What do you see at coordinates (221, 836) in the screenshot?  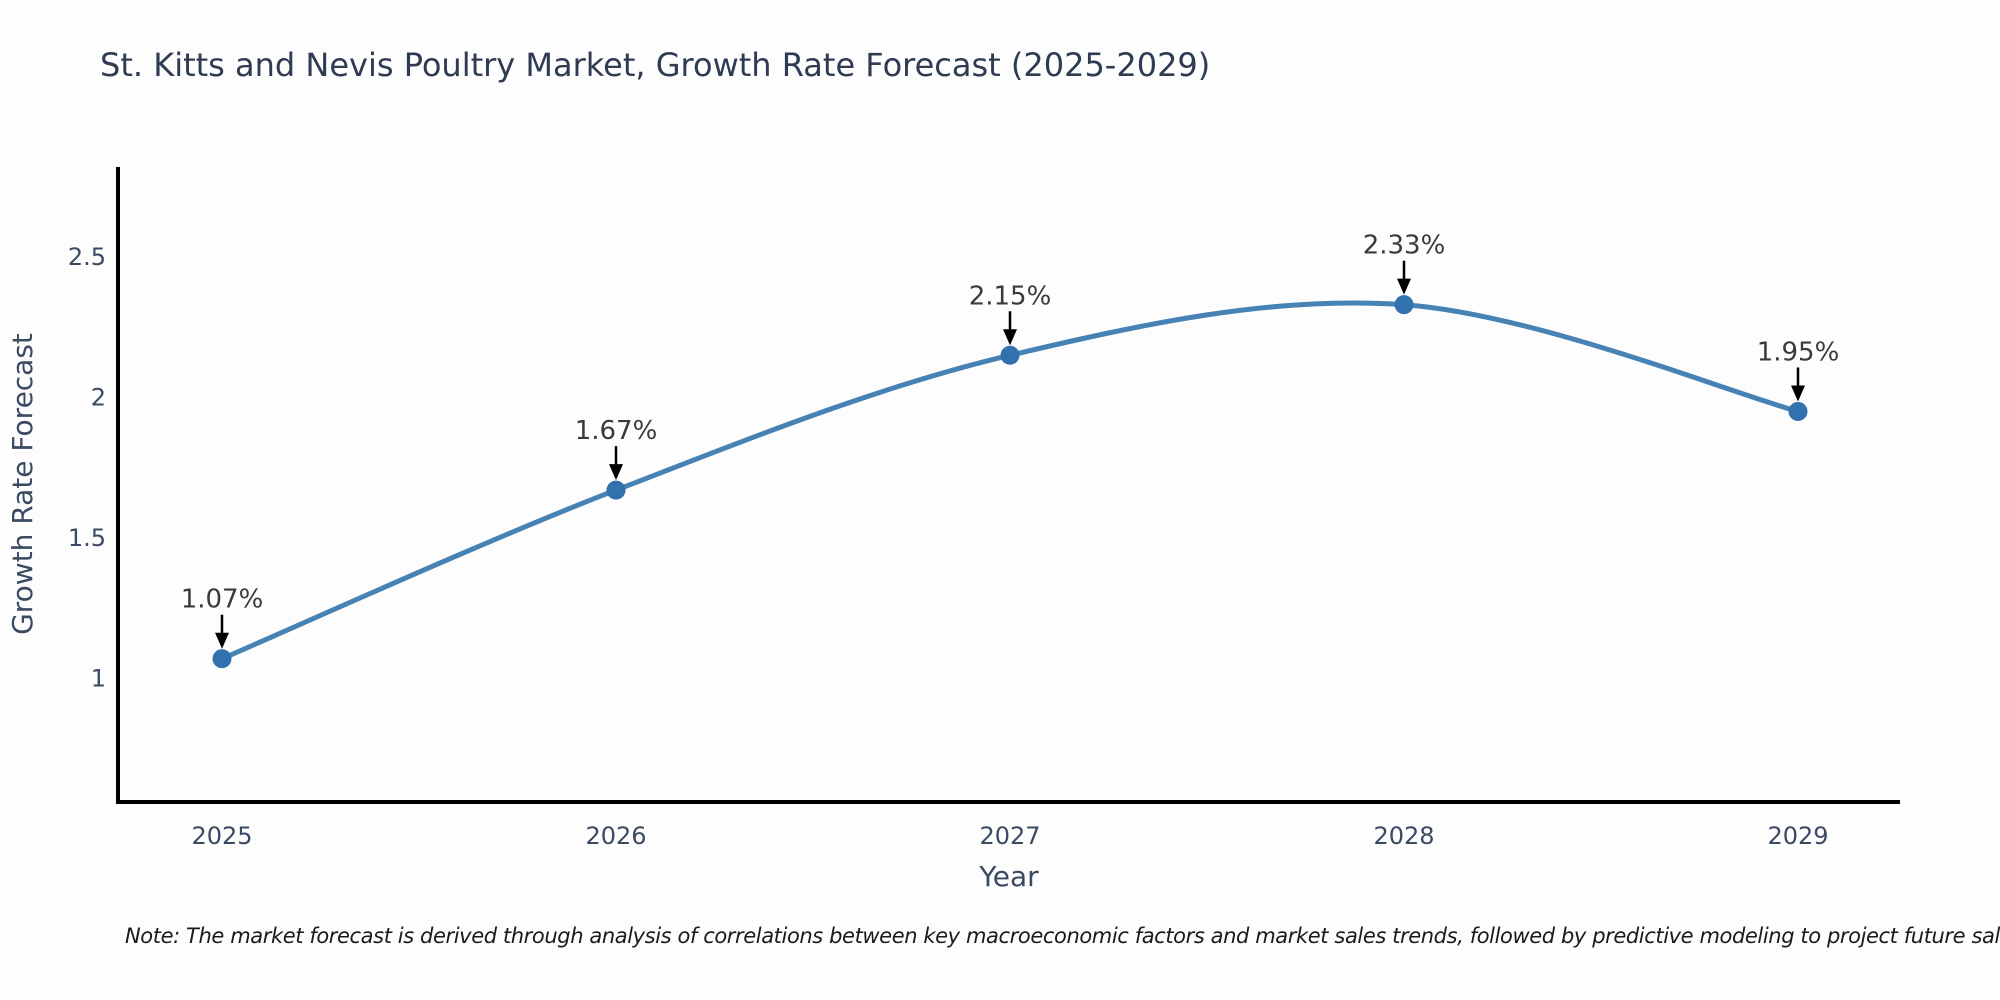 I see `x-tick-label: 2025` at bounding box center [221, 836].